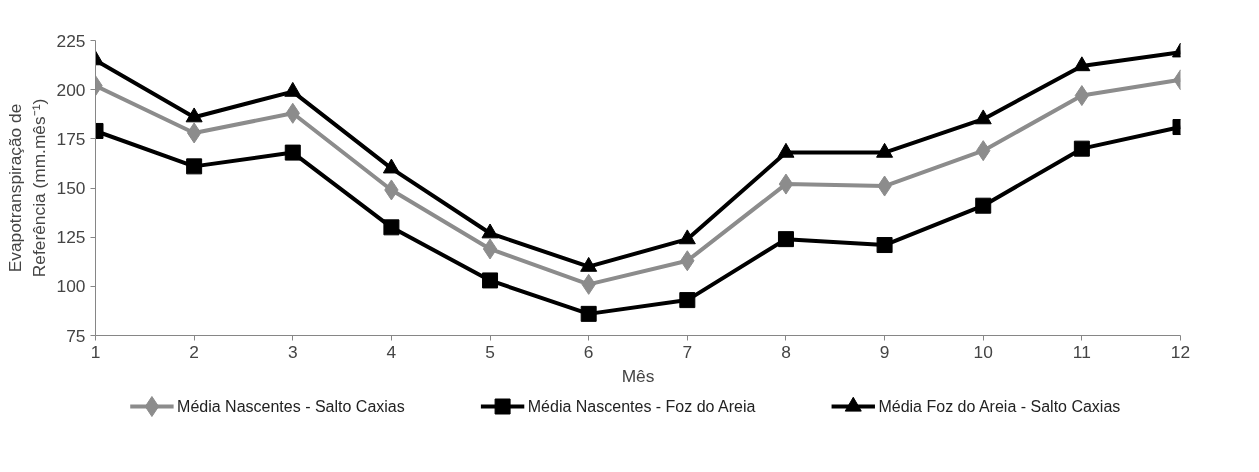 The width and height of the screenshot is (1259, 472). I want to click on x-axis-title: Mês, so click(638, 375).